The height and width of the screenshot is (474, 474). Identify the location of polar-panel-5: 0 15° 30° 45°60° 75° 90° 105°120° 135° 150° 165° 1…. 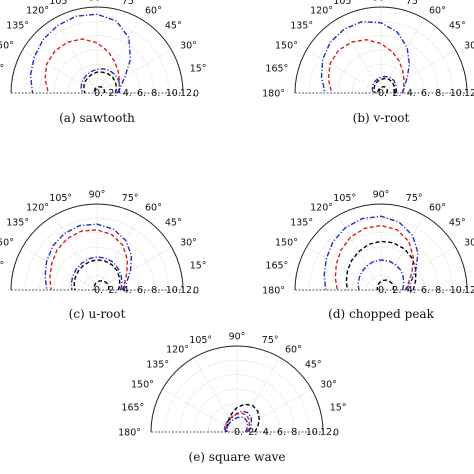
(232, 398).